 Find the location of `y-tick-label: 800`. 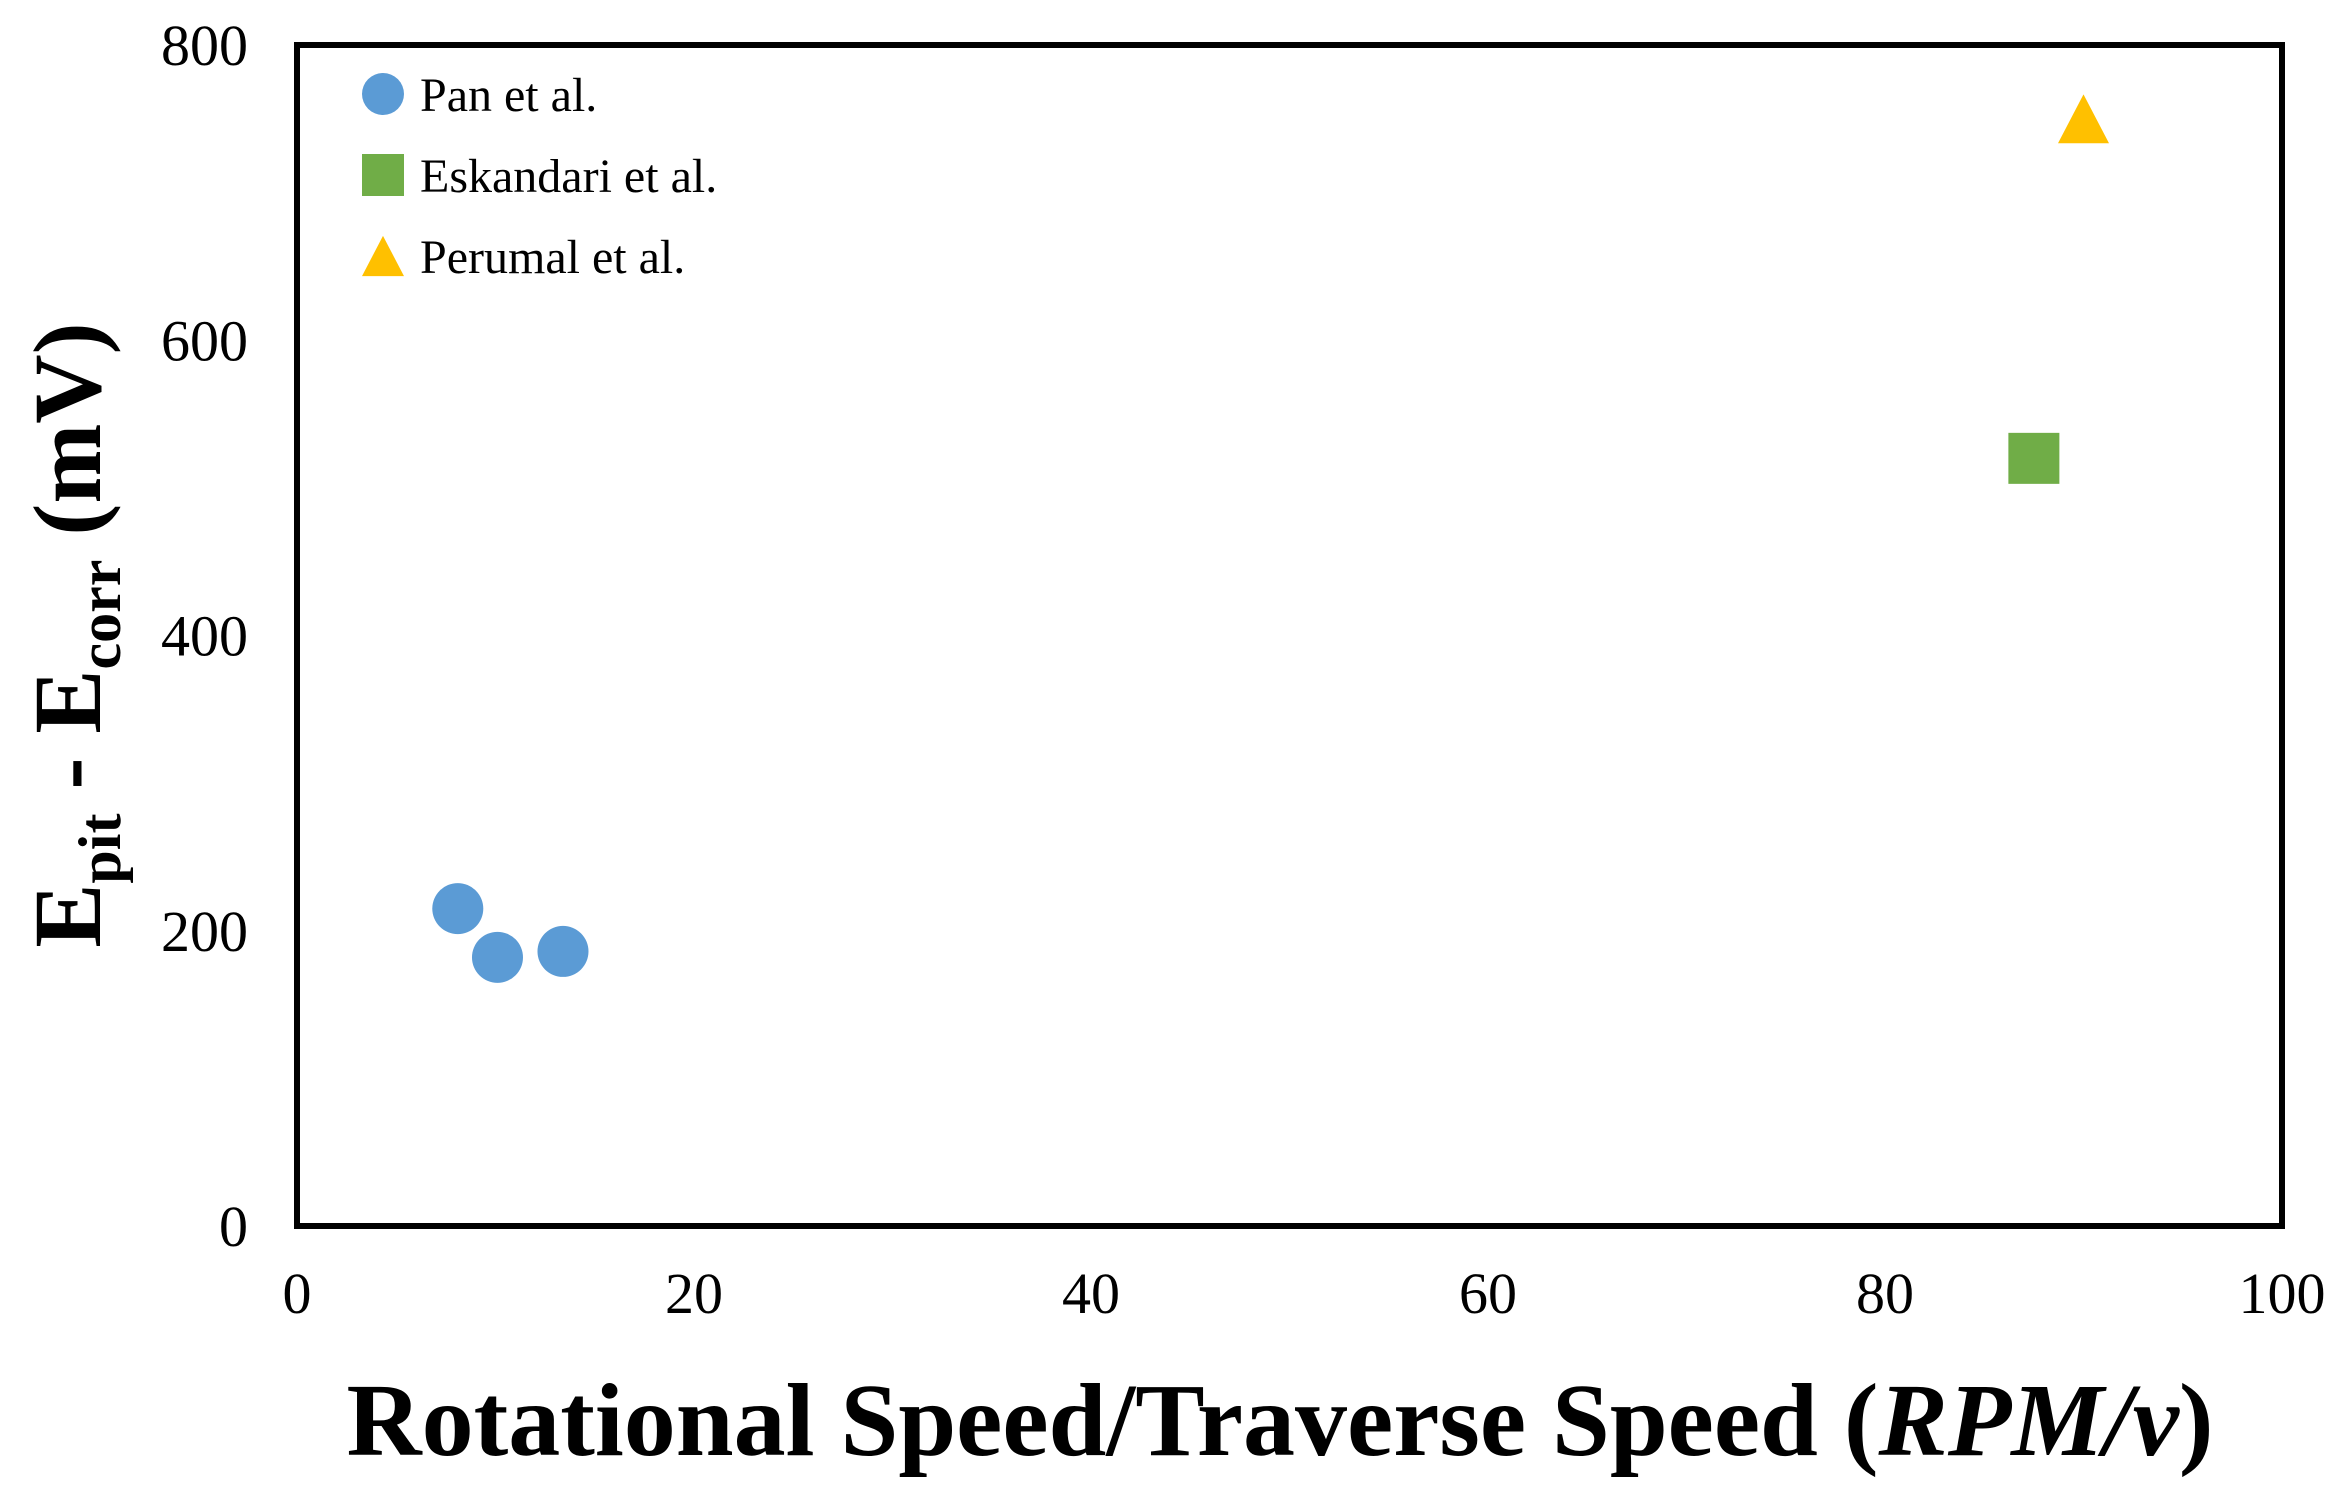

y-tick-label: 800 is located at coordinates (204, 45).